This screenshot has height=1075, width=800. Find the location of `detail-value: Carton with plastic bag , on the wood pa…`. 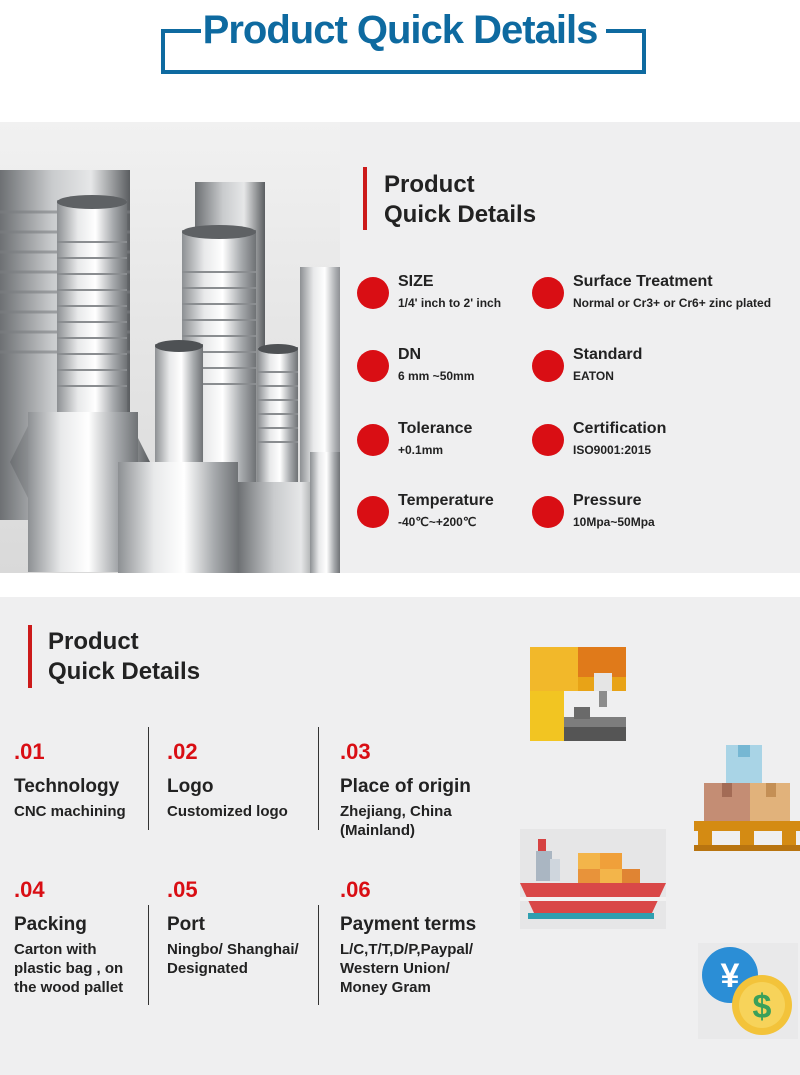

detail-value: Carton with plastic bag , on the wood pa… is located at coordinates (69, 968).